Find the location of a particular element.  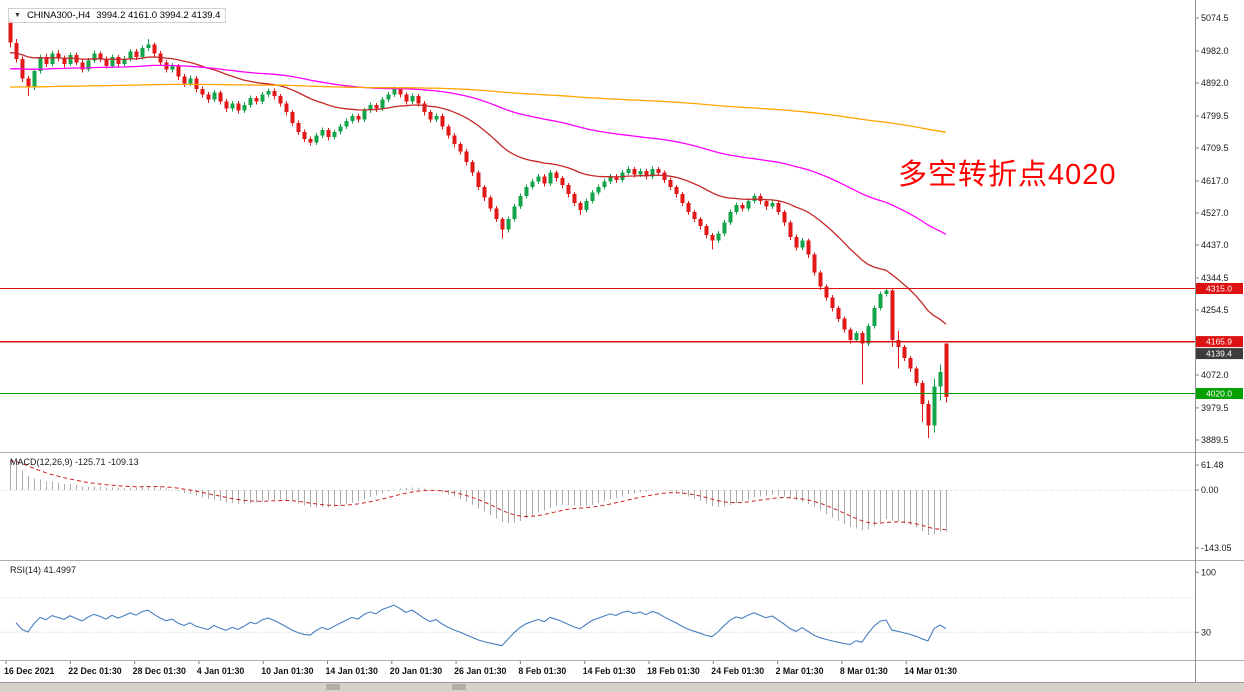

svg-text: 3889.5 is located at coordinates (1215, 440).